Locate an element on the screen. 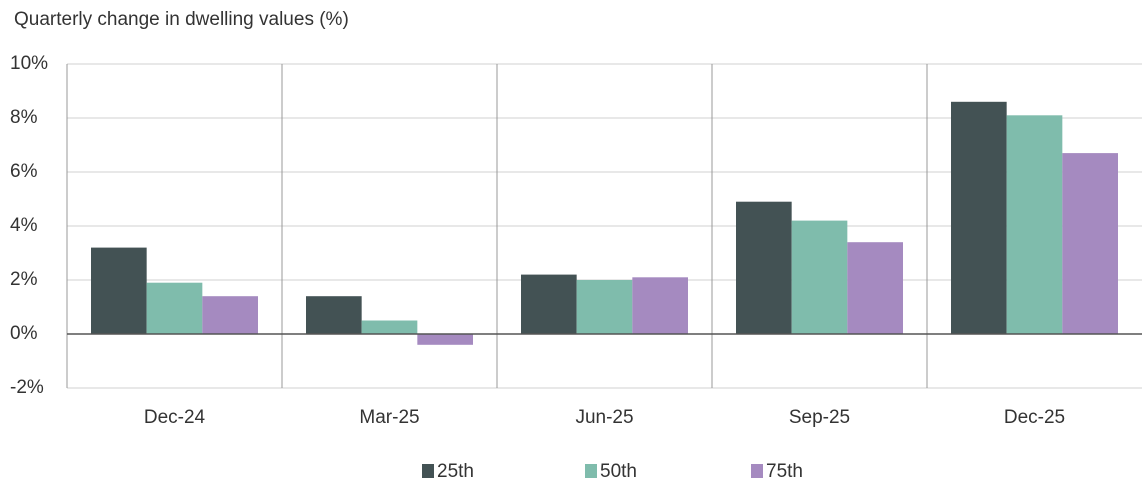  x-tick-label: Sep-25 is located at coordinates (819, 417).